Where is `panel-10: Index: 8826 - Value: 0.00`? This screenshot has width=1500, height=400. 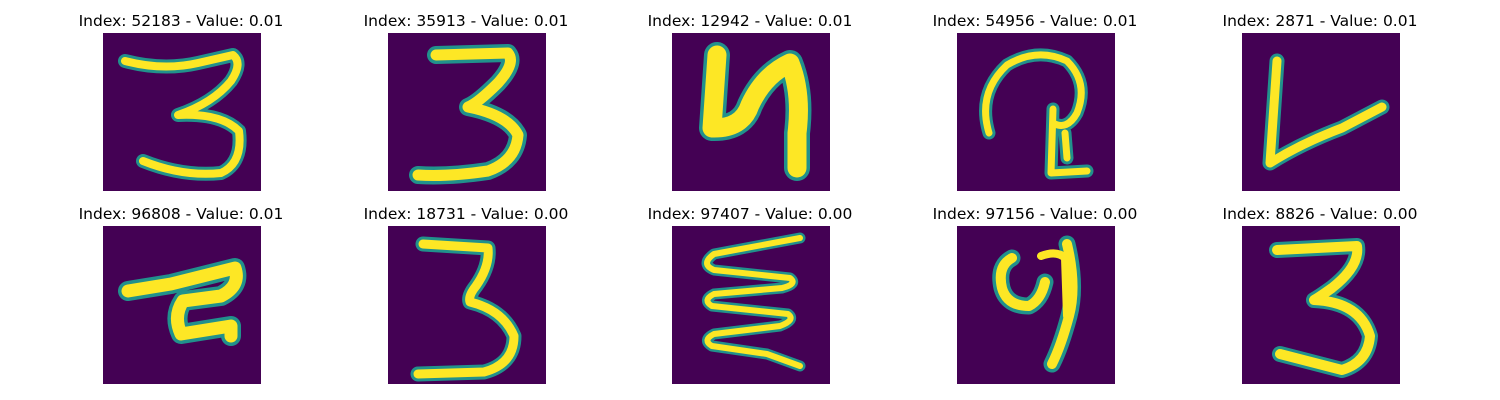 panel-10: Index: 8826 - Value: 0.00 is located at coordinates (1320, 294).